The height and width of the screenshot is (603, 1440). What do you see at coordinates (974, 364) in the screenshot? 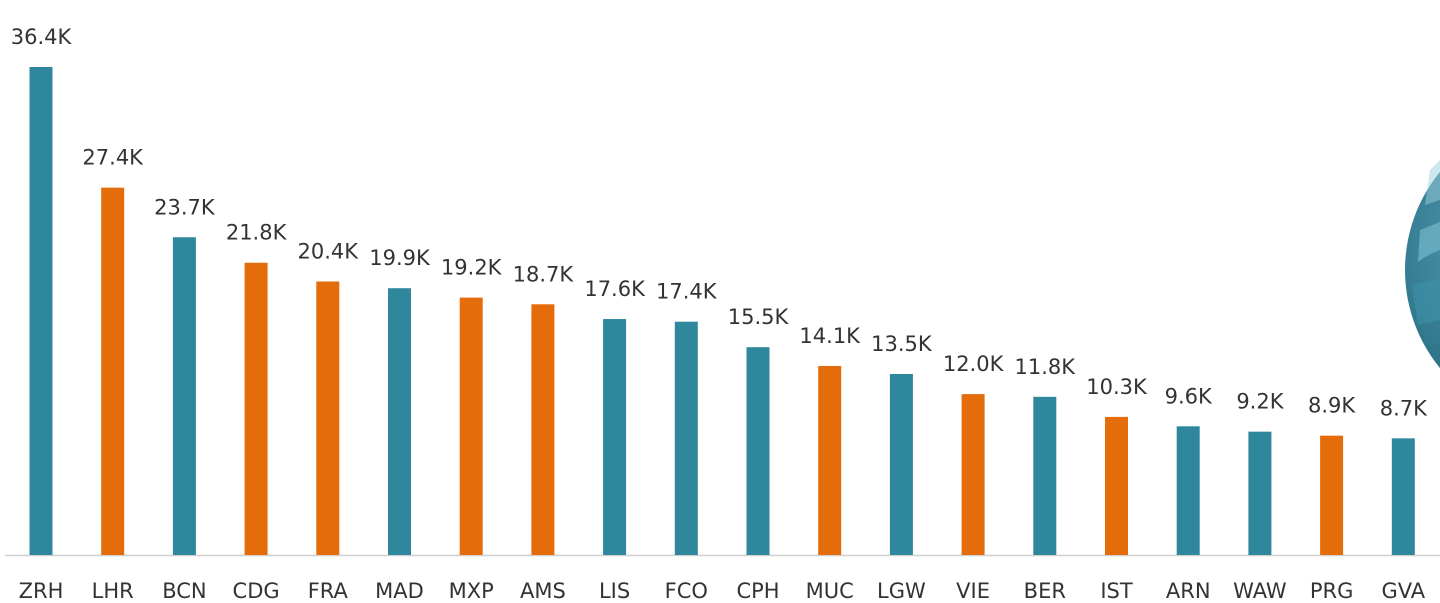
I see `value-label: 12.0K` at bounding box center [974, 364].